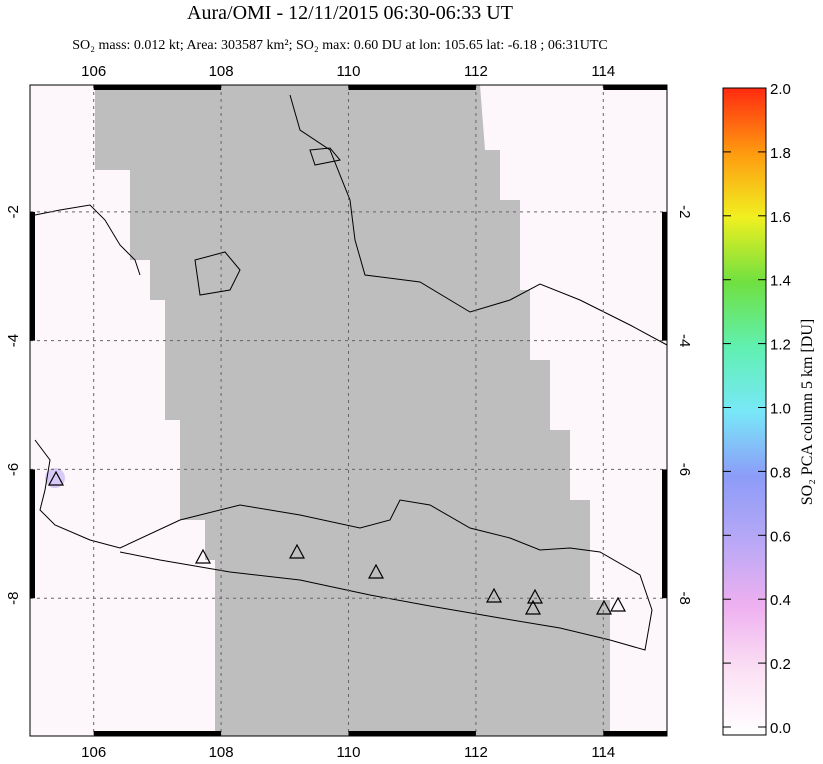  I want to click on colorbar-tick-label: 1.8, so click(780, 153).